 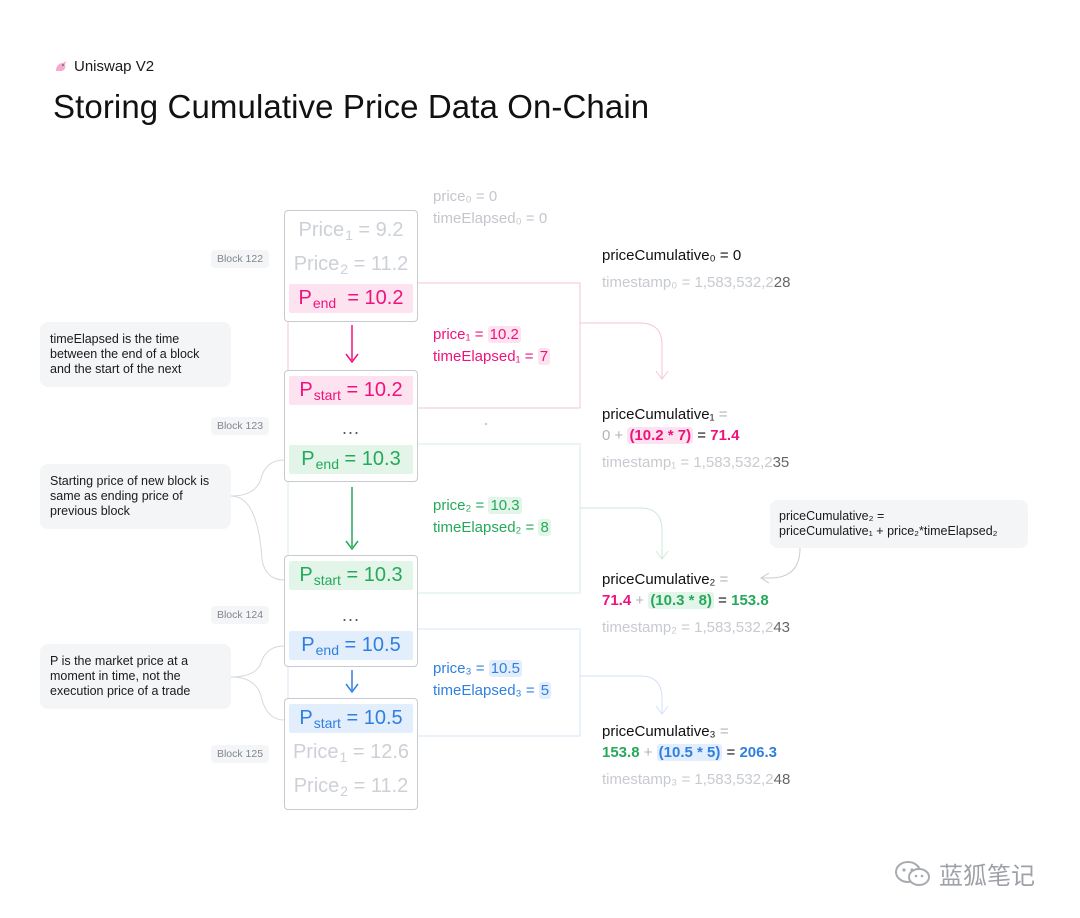 What do you see at coordinates (492, 680) in the screenshot?
I see `mid-3: price₃ = 10.5 timeElapsed₃ = 5` at bounding box center [492, 680].